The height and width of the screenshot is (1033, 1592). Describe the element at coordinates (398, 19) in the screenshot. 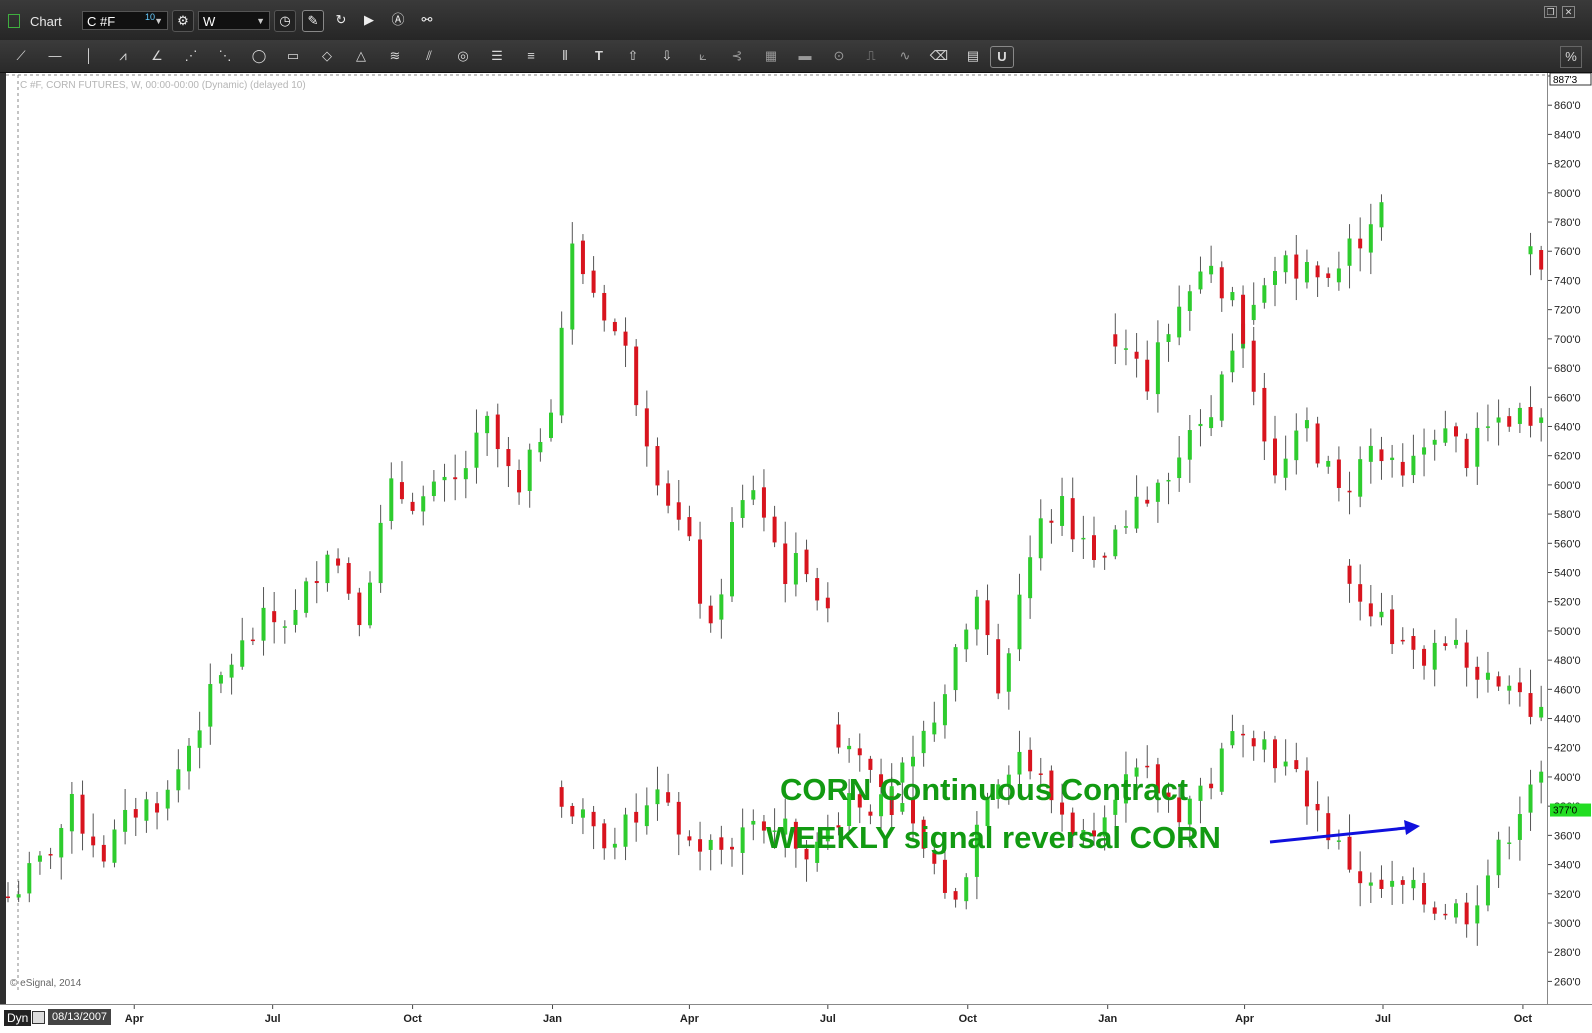

I see `text-a-icon: Ⓐ` at that location.